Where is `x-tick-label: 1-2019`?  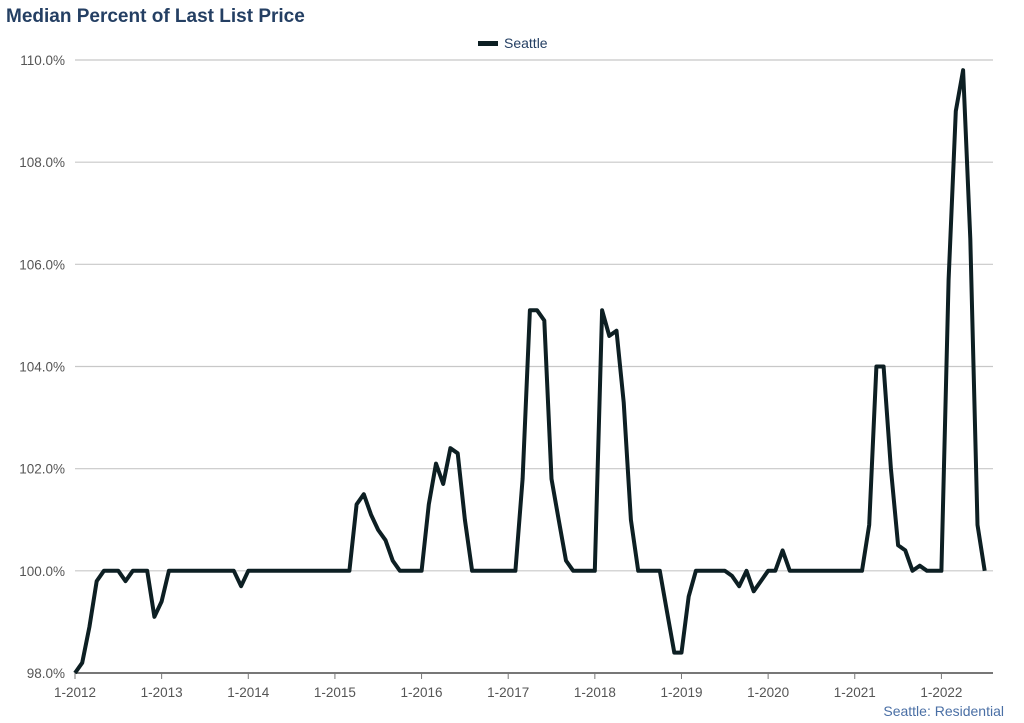 x-tick-label: 1-2019 is located at coordinates (681, 692).